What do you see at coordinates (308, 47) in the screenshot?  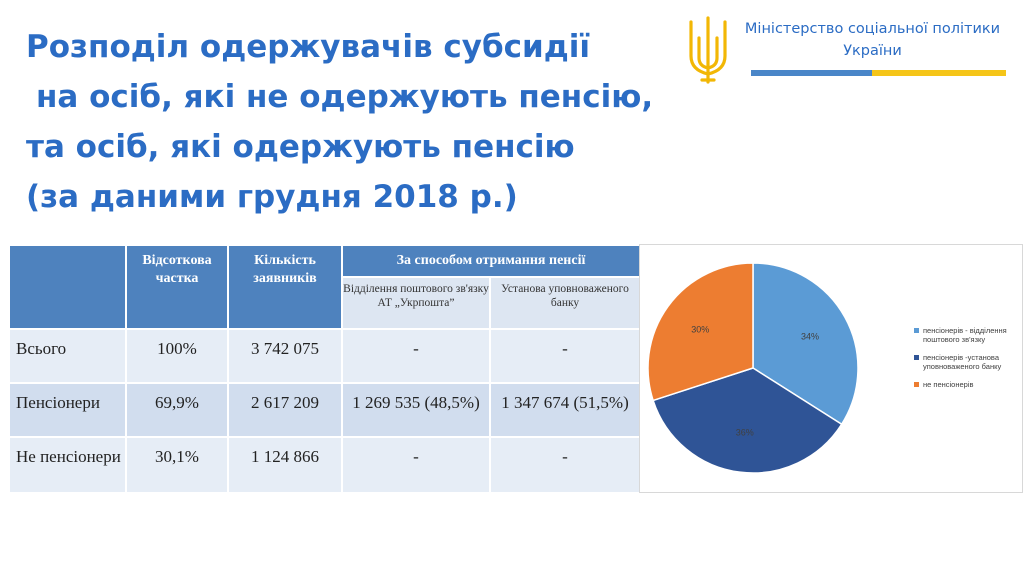 I see `title-line-1: Розподіл одержувачів субсидії` at bounding box center [308, 47].